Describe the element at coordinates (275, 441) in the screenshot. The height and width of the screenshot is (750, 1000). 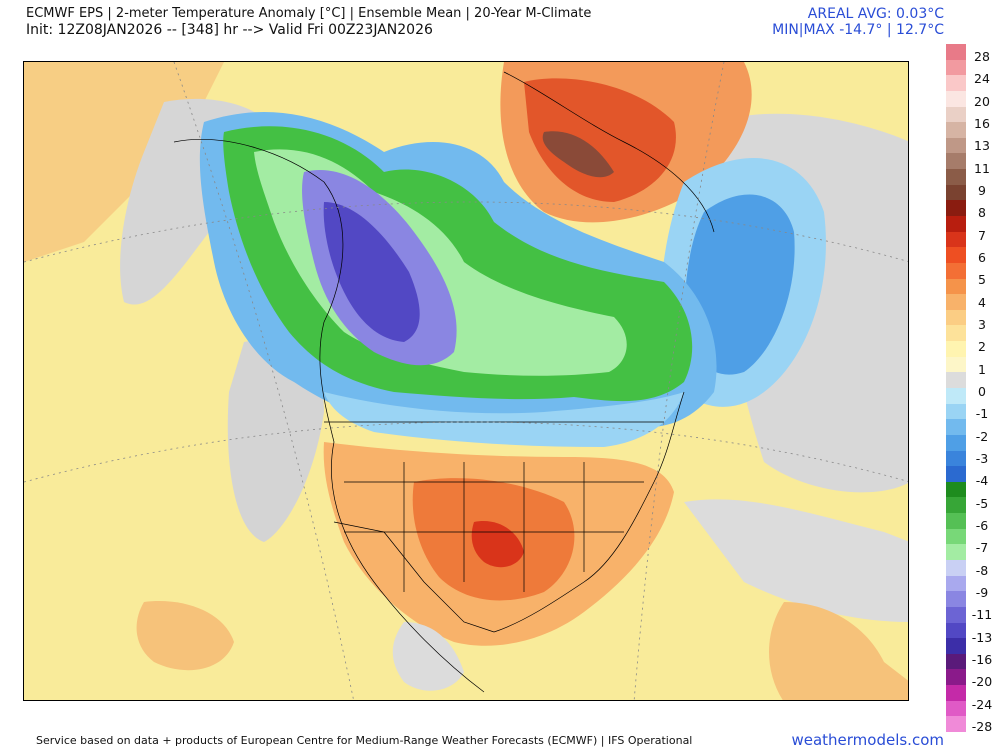
I see `gray-pacific-coast` at that location.